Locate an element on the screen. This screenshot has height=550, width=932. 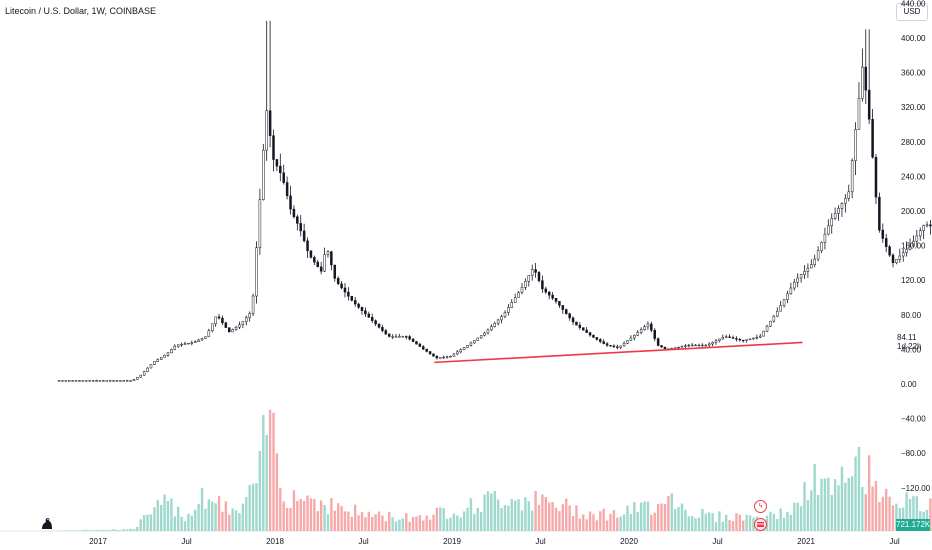
flag-event-icon is located at coordinates (760, 524).